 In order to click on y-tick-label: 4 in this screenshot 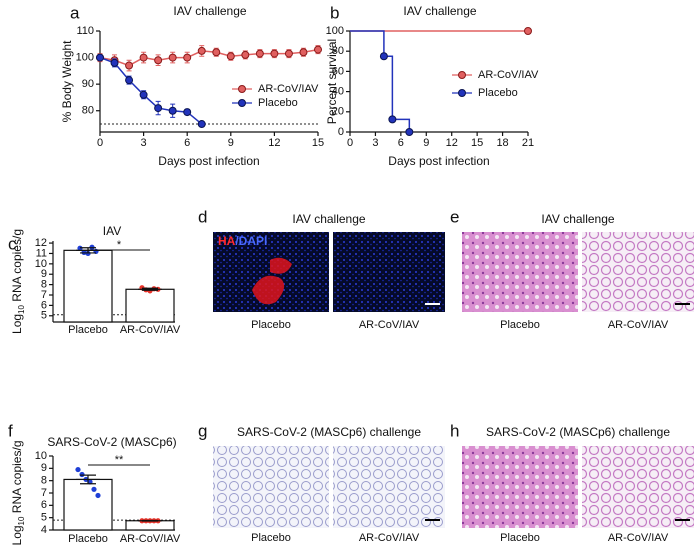, I will do `click(44, 530)`.